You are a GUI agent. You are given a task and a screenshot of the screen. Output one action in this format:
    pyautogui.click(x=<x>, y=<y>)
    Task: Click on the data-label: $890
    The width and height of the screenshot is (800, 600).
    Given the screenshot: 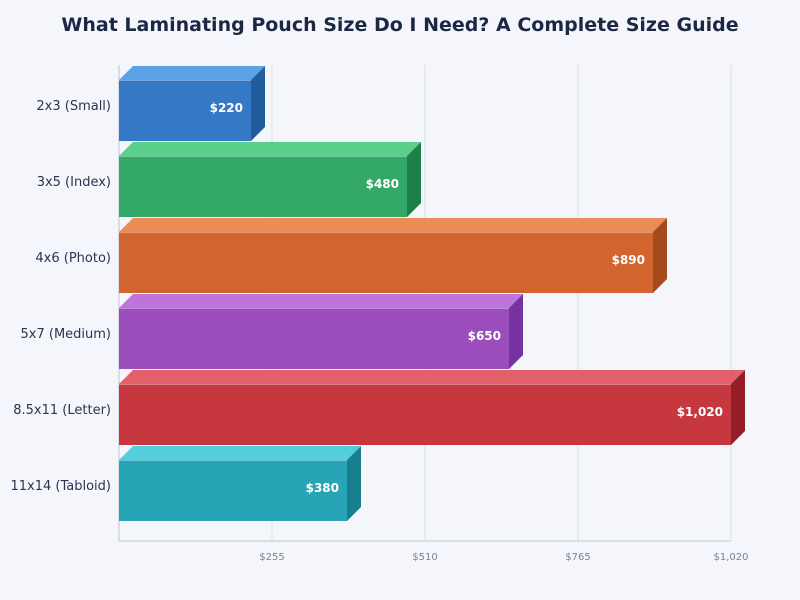 What is the action you would take?
    pyautogui.click(x=628, y=260)
    